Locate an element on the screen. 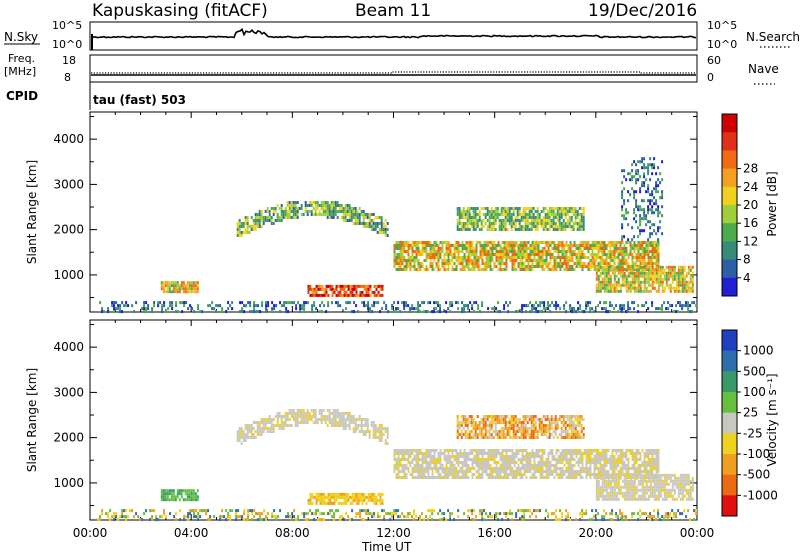  y-tick-label: 3000 is located at coordinates (68, 184).